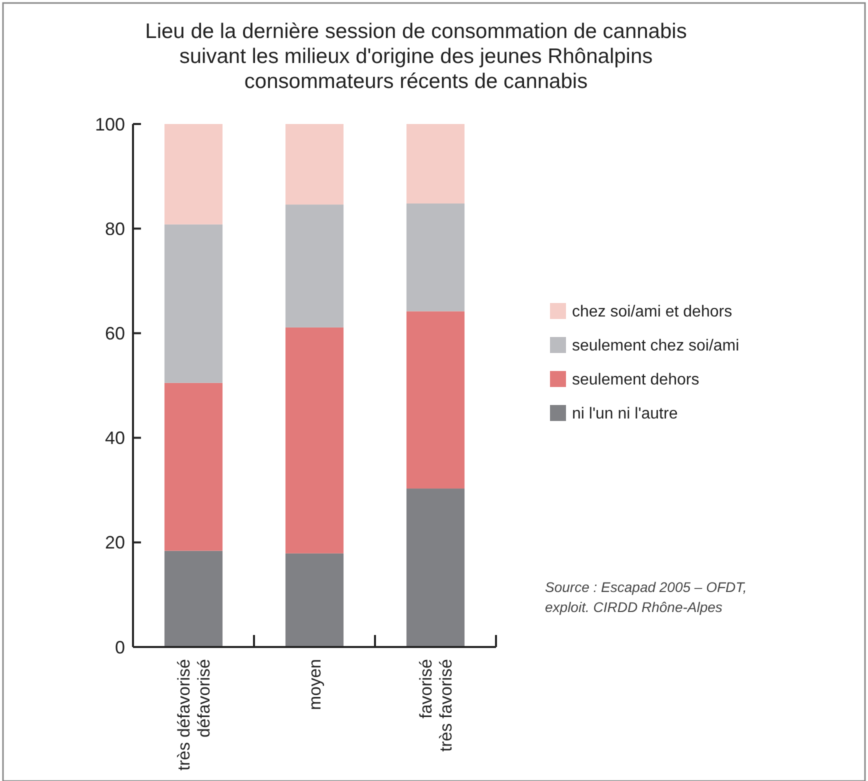  Describe the element at coordinates (416, 56) in the screenshot. I see `chart-title: Lieu de la dernière session de consommation de cannabis suivant les milieux d'origine des jeunes Rhônalpins consommateurs récents de cannabis` at that location.